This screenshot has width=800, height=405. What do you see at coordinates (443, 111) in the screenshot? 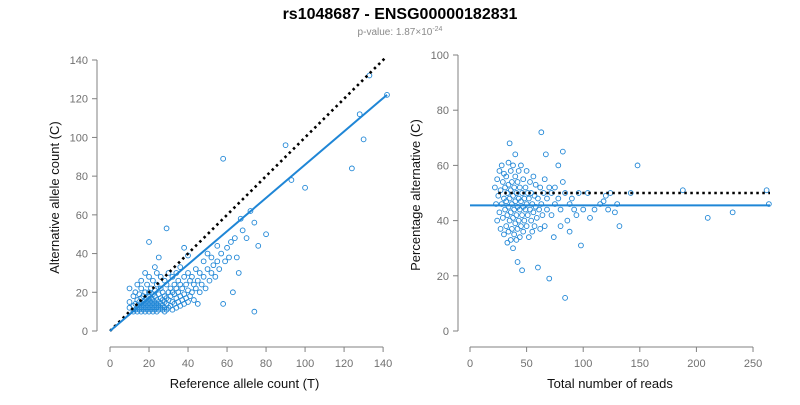
I see `y-tick-label: 80` at bounding box center [443, 111].